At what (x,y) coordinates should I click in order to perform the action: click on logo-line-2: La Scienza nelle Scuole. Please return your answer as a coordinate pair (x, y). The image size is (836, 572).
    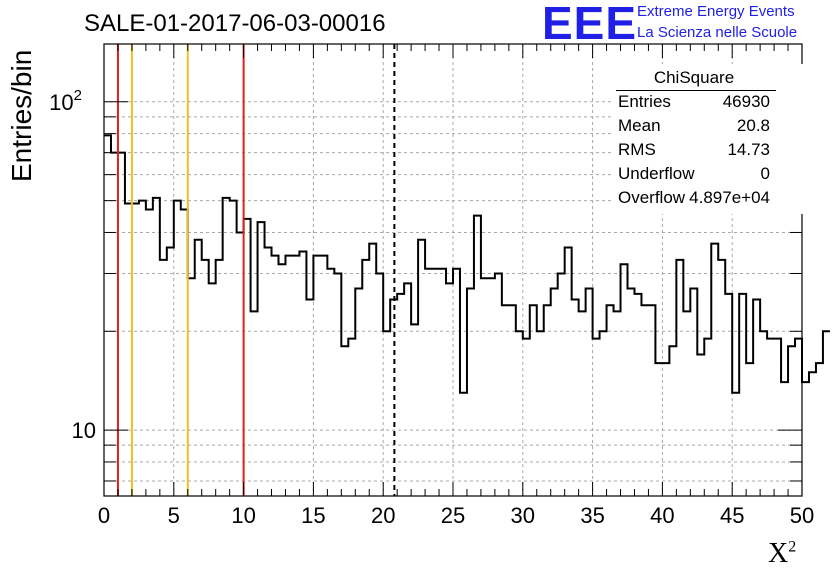
    Looking at the image, I should click on (717, 32).